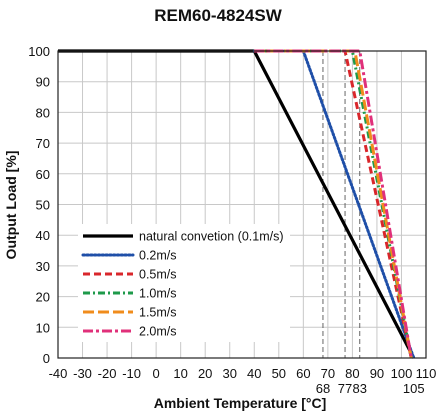  I want to click on legend-label-5: 2.0m/s, so click(158, 332).